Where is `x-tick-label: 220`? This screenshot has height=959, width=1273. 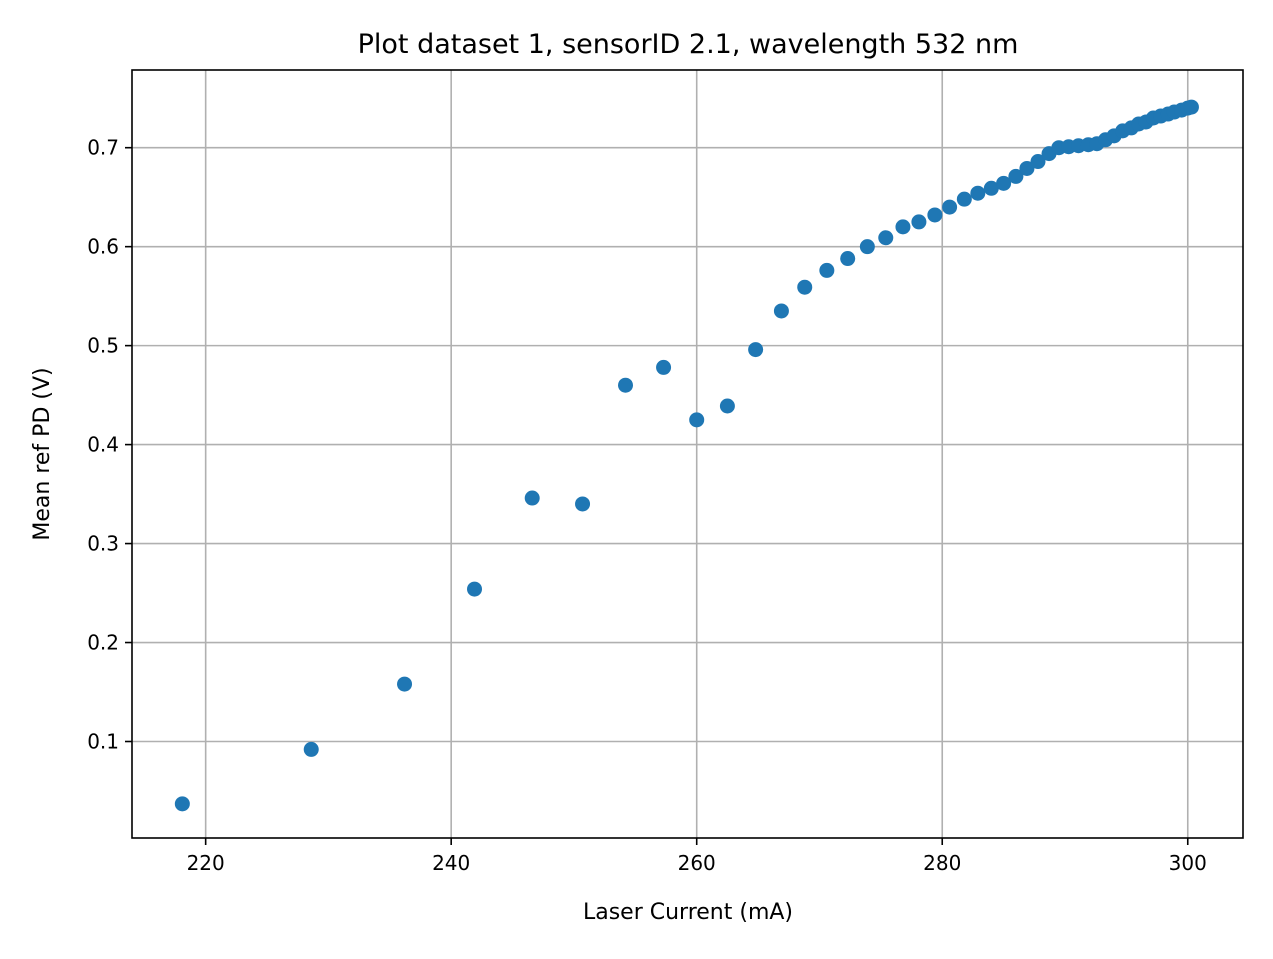 x-tick-label: 220 is located at coordinates (206, 863).